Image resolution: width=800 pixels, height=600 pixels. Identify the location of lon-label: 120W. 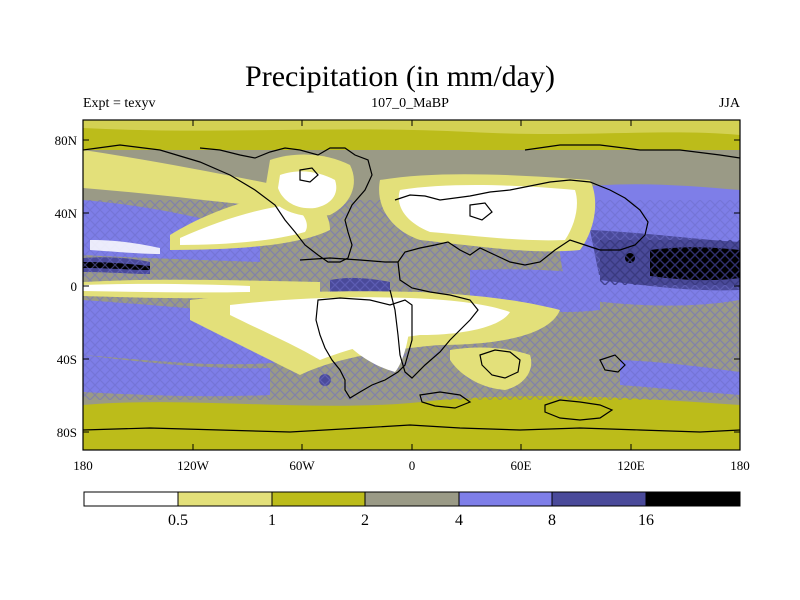
(193, 465).